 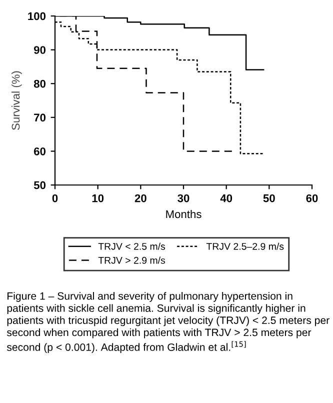 What do you see at coordinates (17, 100) in the screenshot?
I see `y-axis-title: Survival (%)` at bounding box center [17, 100].